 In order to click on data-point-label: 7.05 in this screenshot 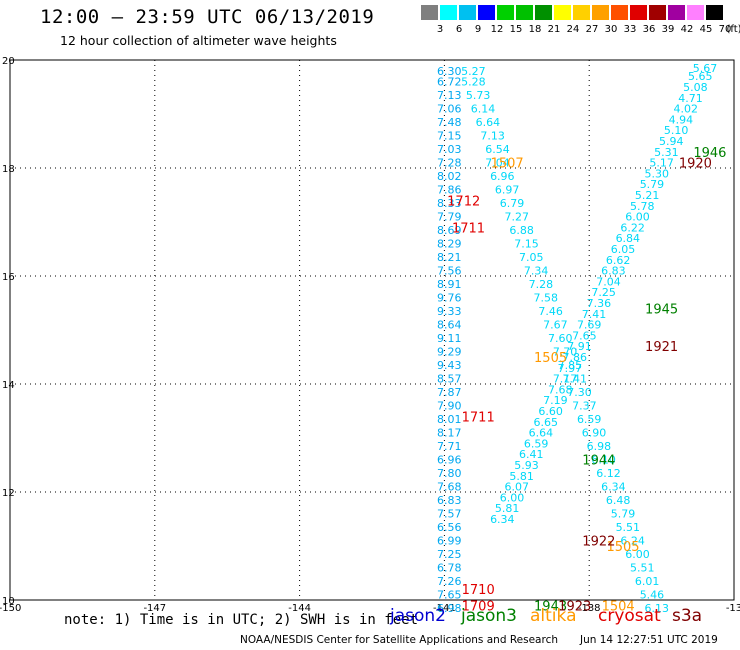, I will do `click(531, 257)`.